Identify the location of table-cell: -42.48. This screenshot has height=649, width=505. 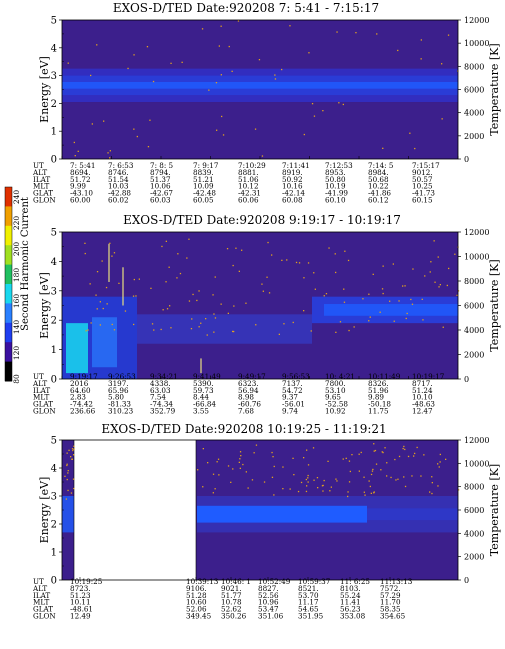
(204, 193).